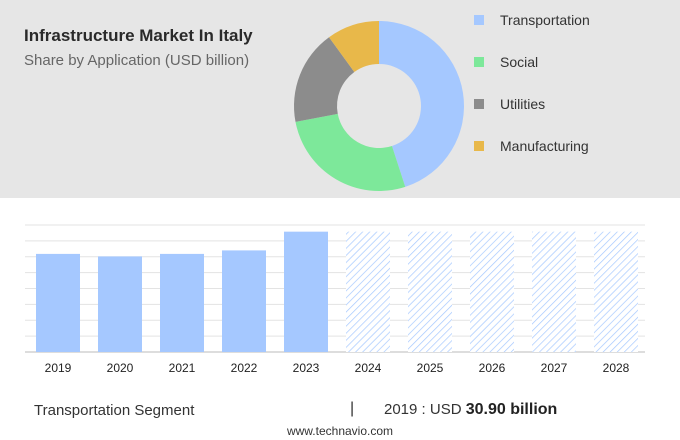  What do you see at coordinates (430, 368) in the screenshot?
I see `x-tick-label: 2025` at bounding box center [430, 368].